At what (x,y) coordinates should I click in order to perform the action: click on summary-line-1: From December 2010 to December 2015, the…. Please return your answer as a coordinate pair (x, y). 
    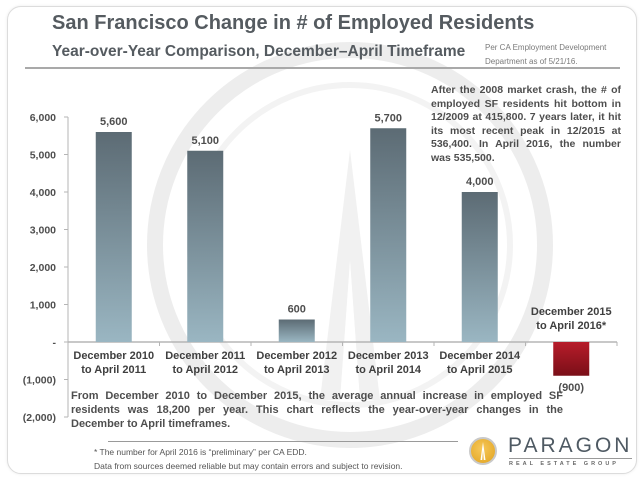
    Looking at the image, I should click on (317, 396).